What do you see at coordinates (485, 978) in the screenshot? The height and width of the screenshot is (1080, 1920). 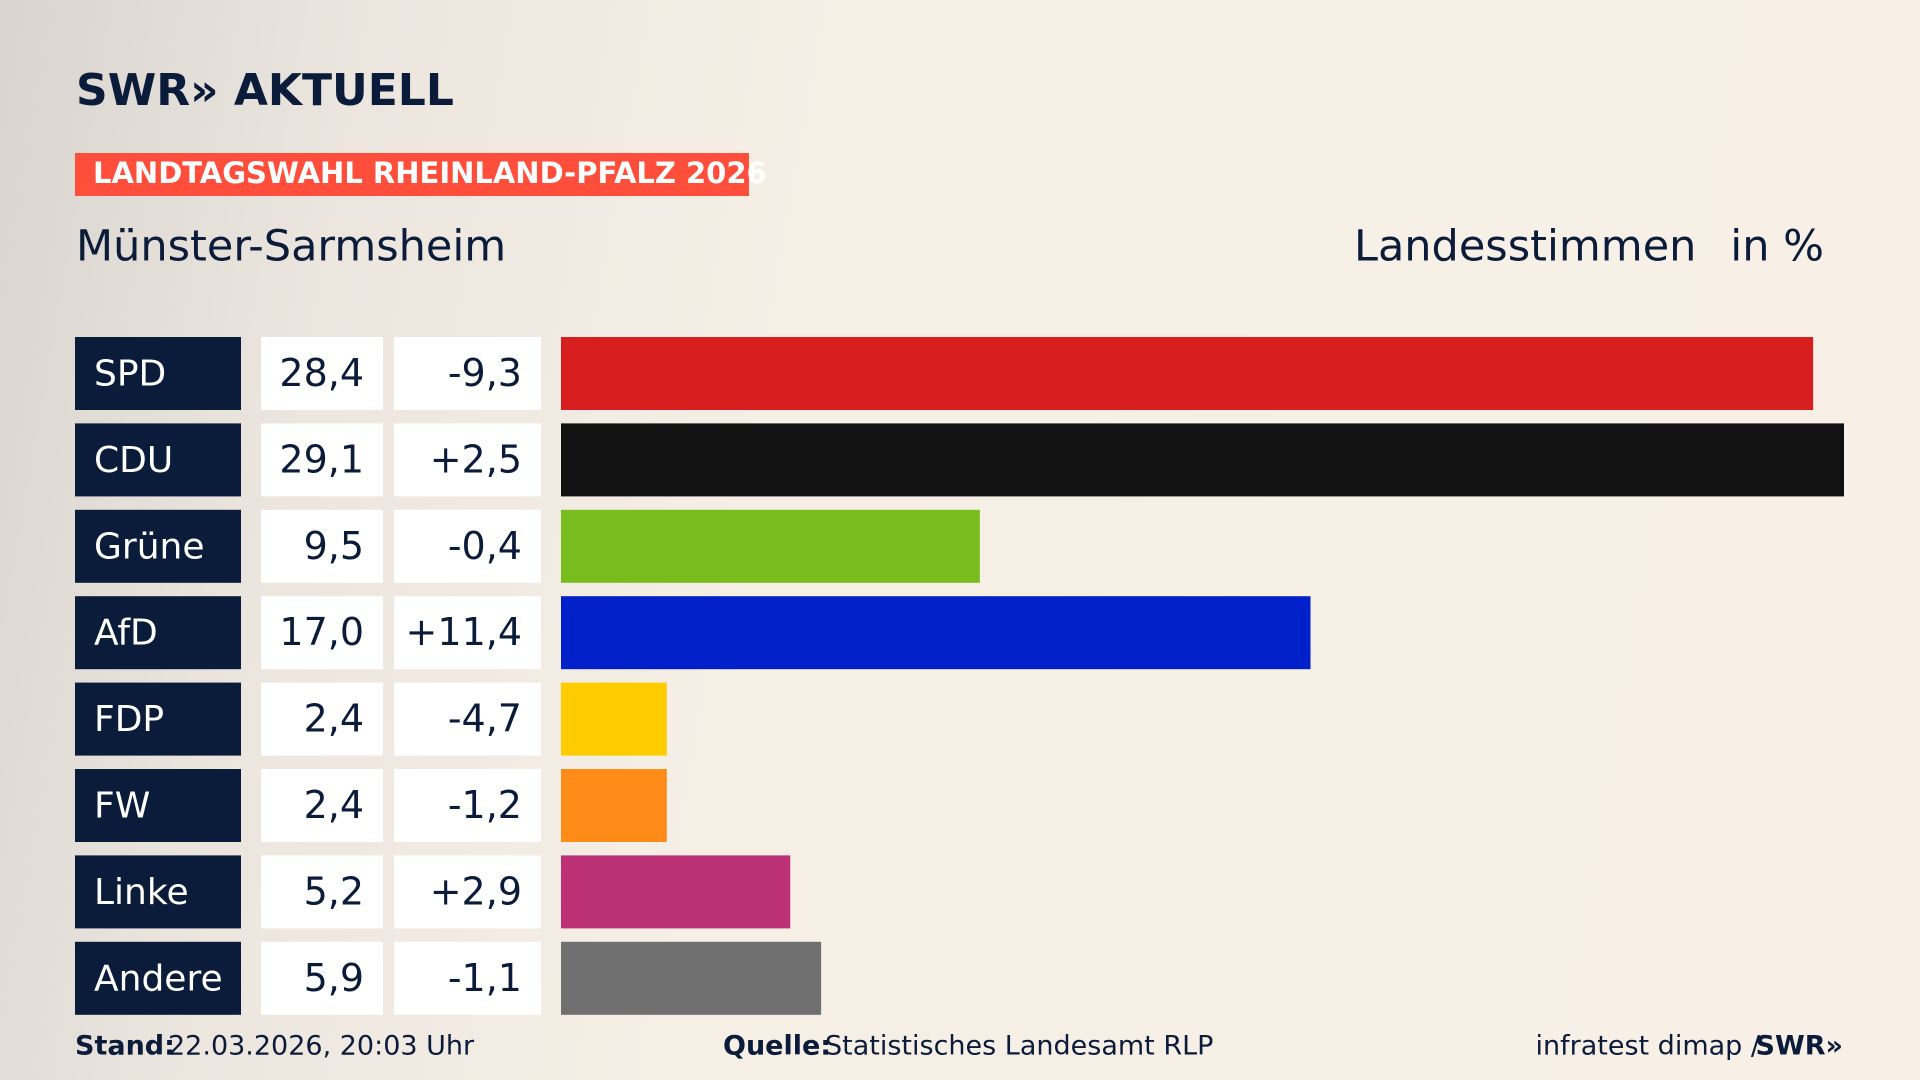 I see `change-label: -1,1` at bounding box center [485, 978].